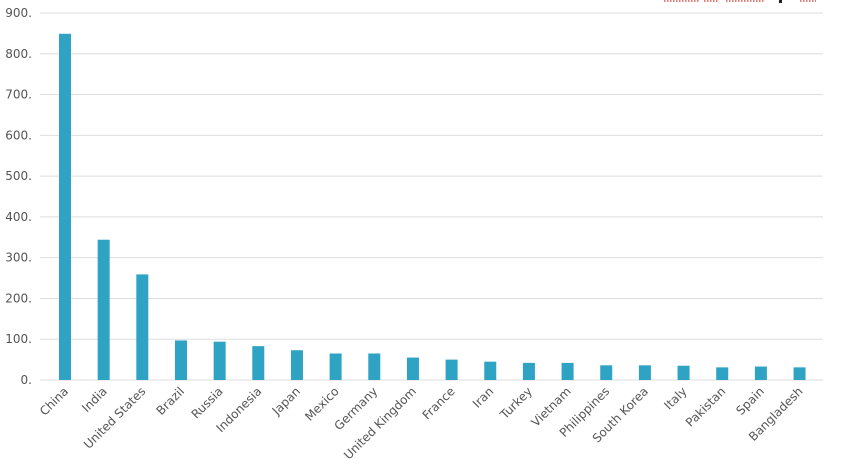 This screenshot has width=848, height=465. What do you see at coordinates (18, 217) in the screenshot?
I see `y-tick-label: 400.` at bounding box center [18, 217].